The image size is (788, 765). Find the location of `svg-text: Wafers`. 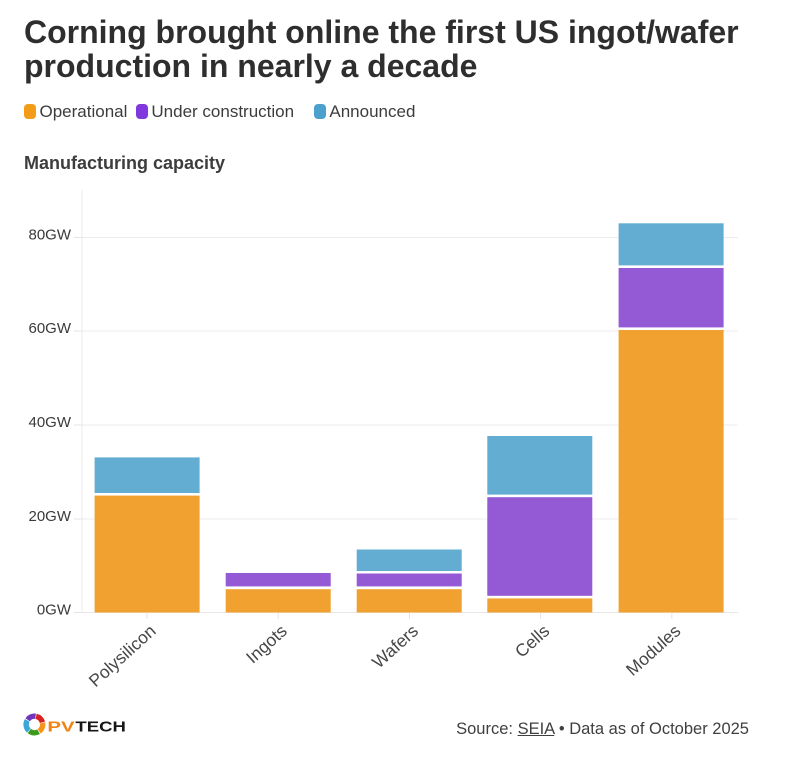

svg-text: Wafers is located at coordinates (395, 646).